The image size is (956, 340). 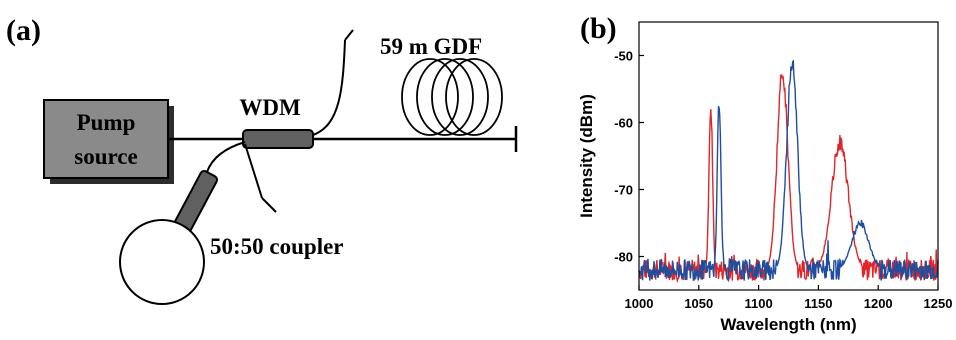 I want to click on y-tick-label: -70, so click(x=623, y=190).